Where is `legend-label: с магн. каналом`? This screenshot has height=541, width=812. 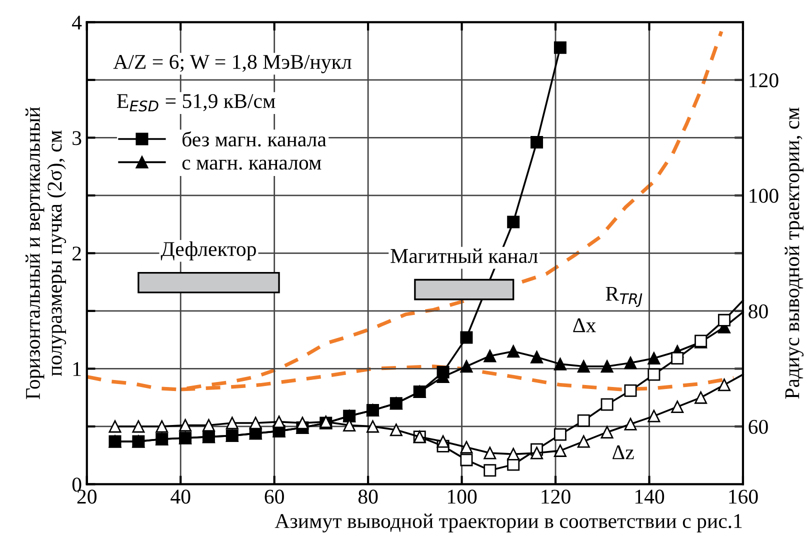 legend-label: с магн. каналом is located at coordinates (252, 165).